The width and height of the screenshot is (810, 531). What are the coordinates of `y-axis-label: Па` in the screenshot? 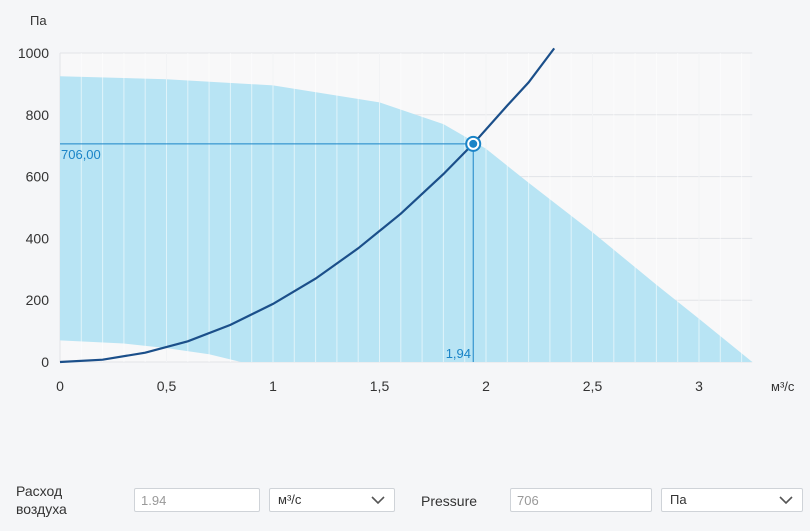 It's located at (38, 20).